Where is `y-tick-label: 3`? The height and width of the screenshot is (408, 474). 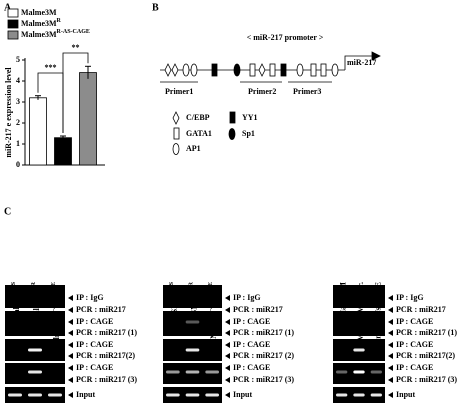 y-tick-label: 3 is located at coordinates (18, 101).